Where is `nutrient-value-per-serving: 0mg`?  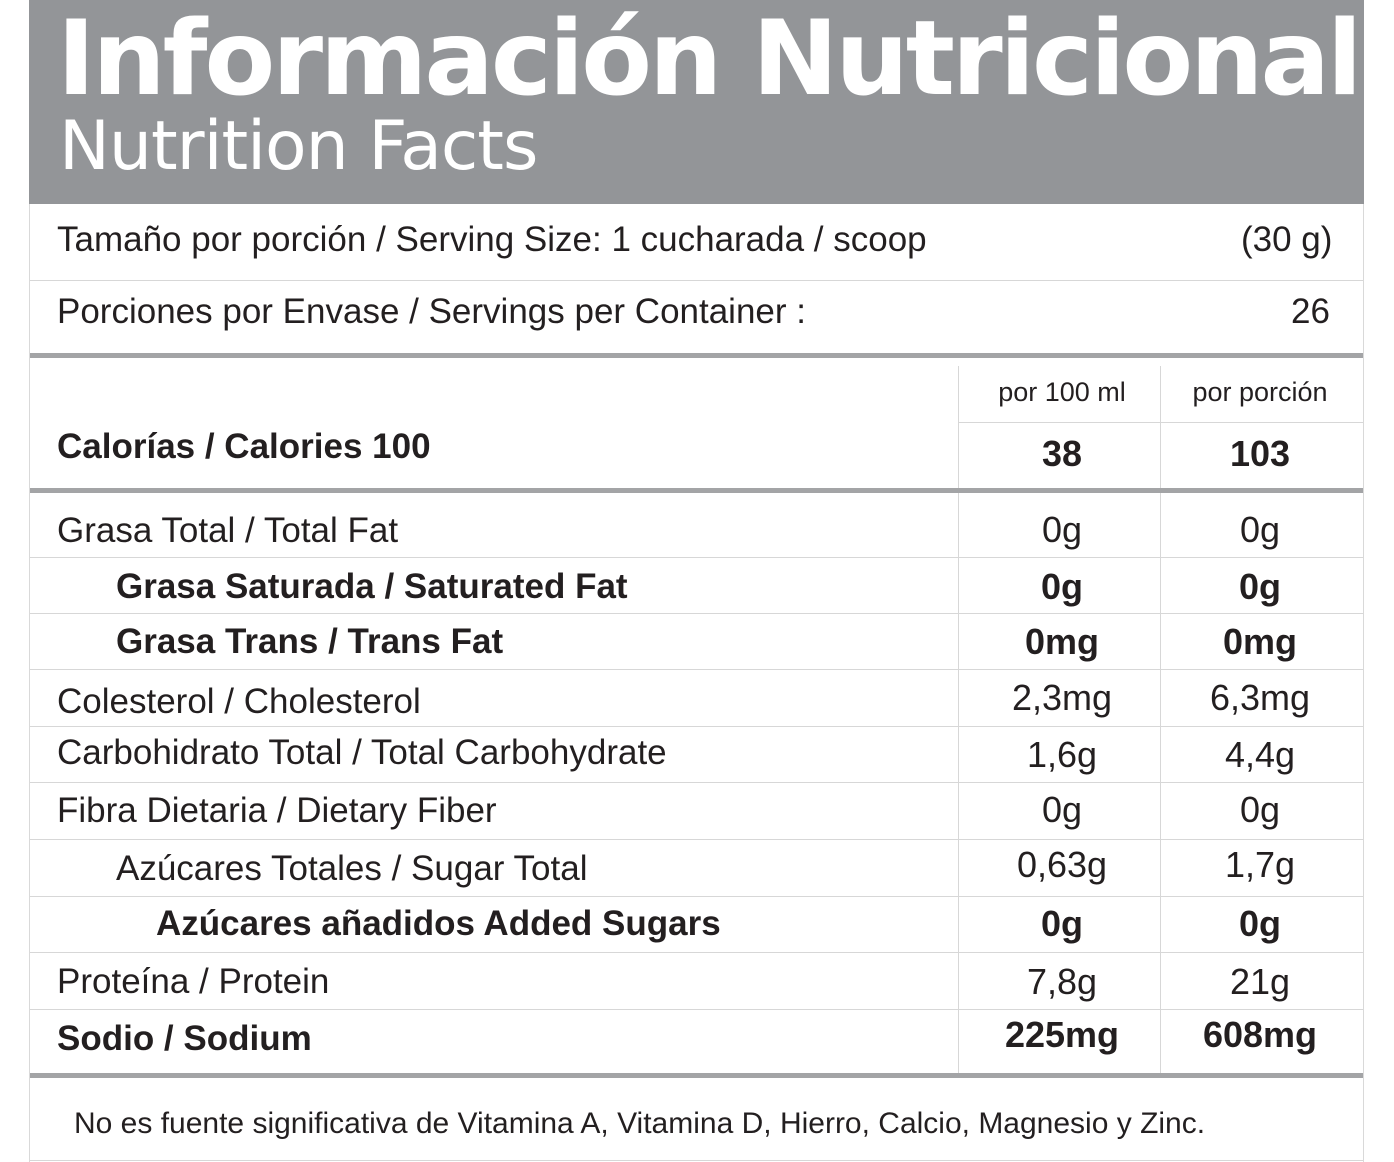 nutrient-value-per-serving: 0mg is located at coordinates (1260, 641).